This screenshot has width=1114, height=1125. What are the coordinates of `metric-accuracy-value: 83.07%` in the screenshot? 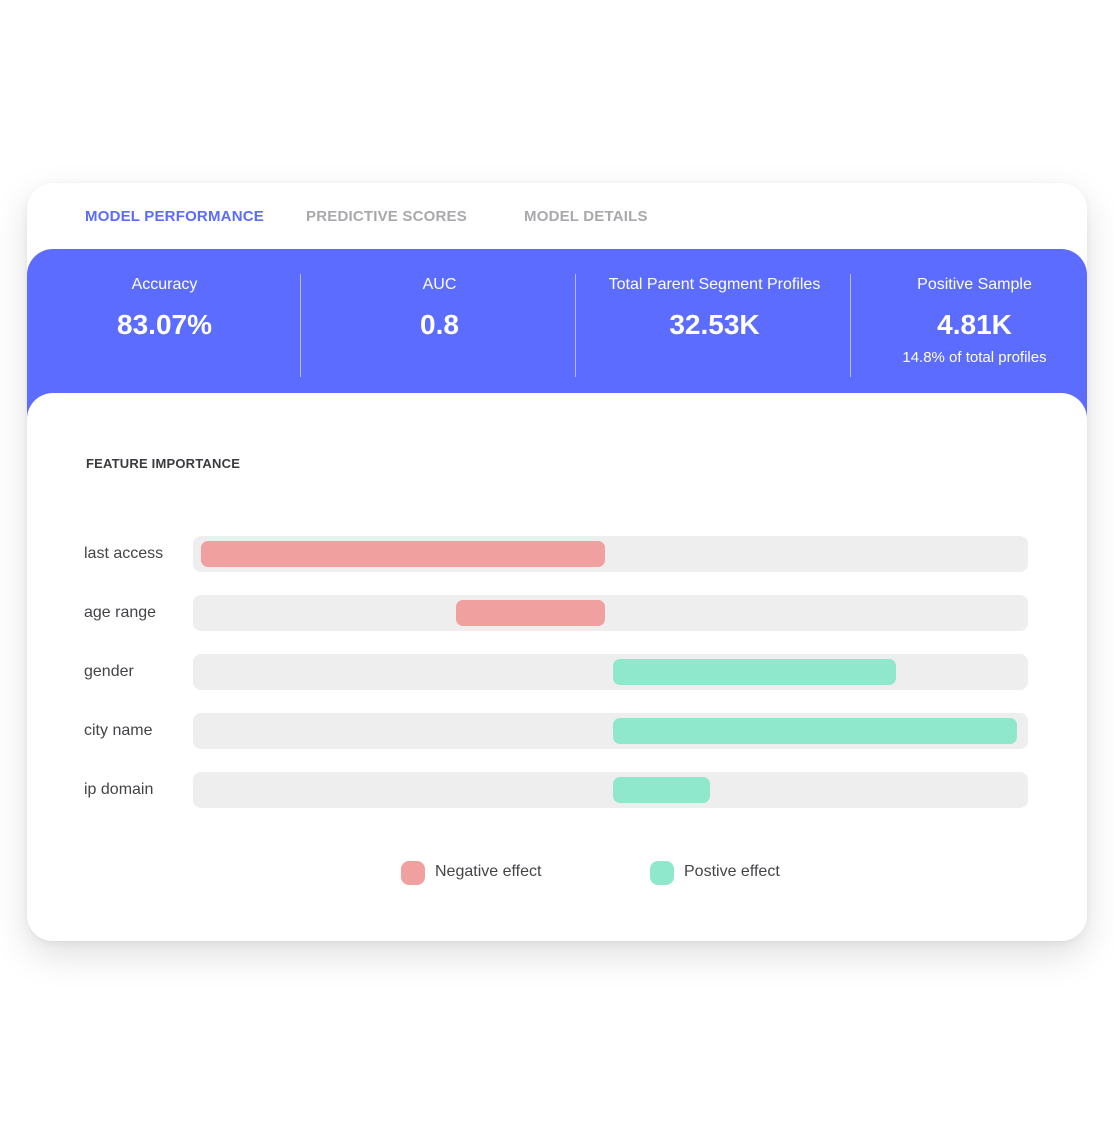 It's located at (164, 324).